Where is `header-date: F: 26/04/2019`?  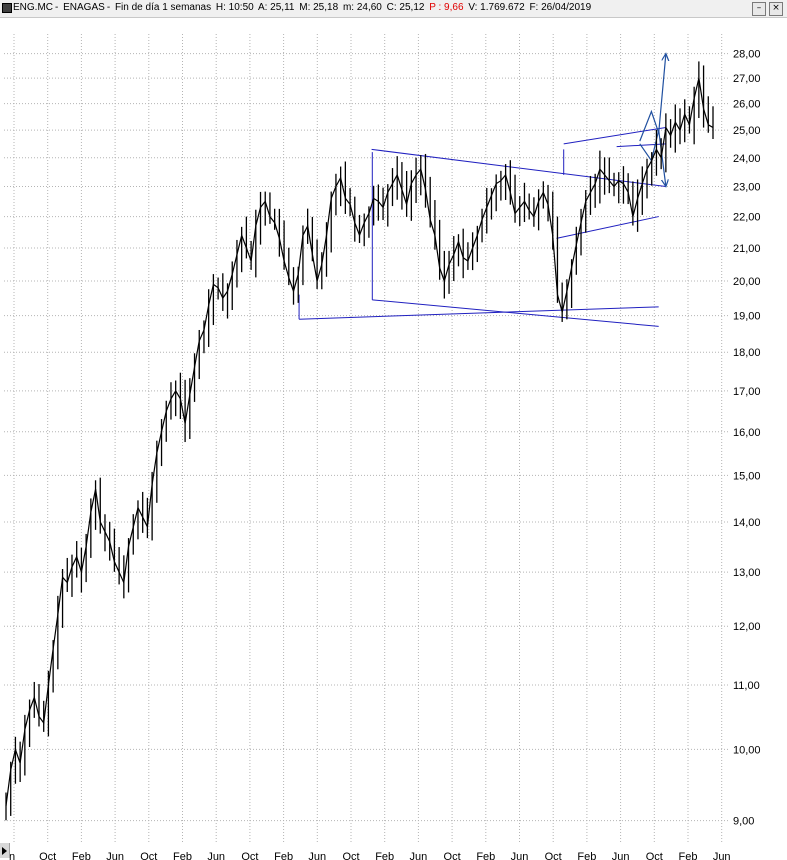
header-date: F: 26/04/2019 is located at coordinates (560, 7).